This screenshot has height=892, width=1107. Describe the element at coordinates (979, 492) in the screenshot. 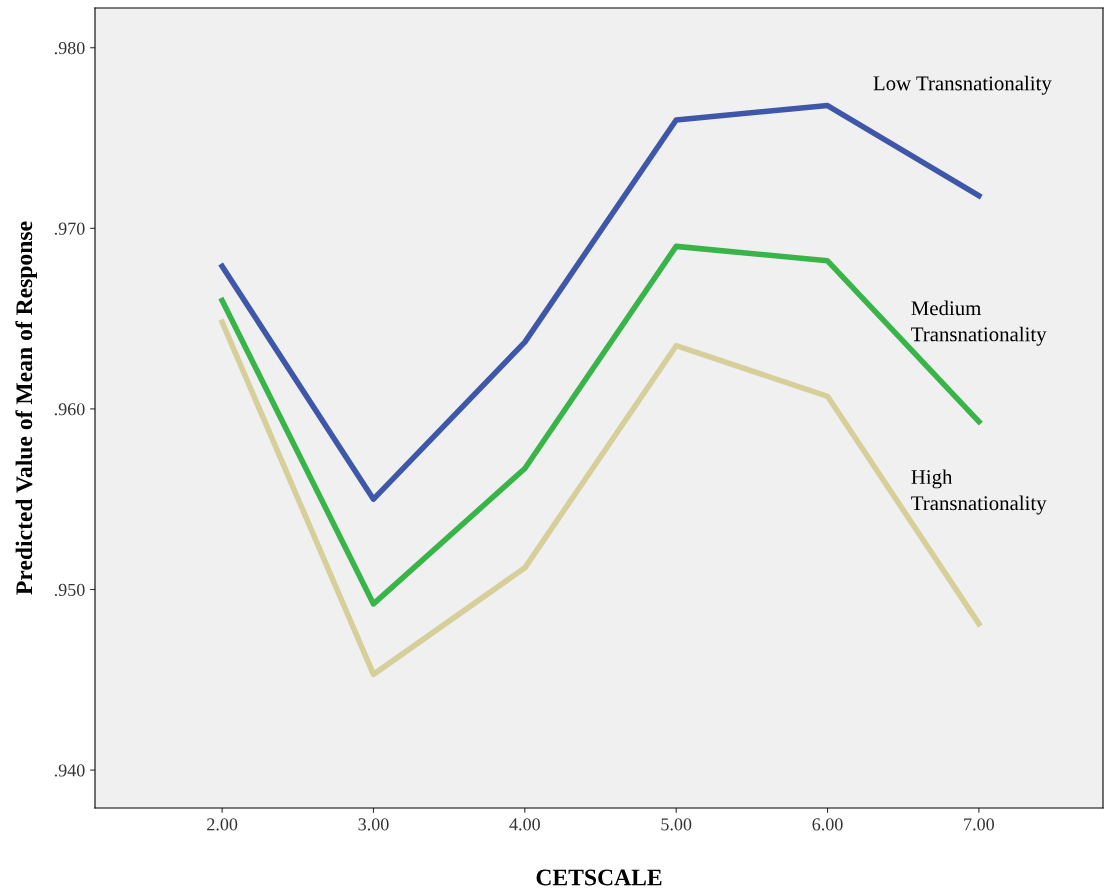

I see `series-label: High Transnationality` at that location.